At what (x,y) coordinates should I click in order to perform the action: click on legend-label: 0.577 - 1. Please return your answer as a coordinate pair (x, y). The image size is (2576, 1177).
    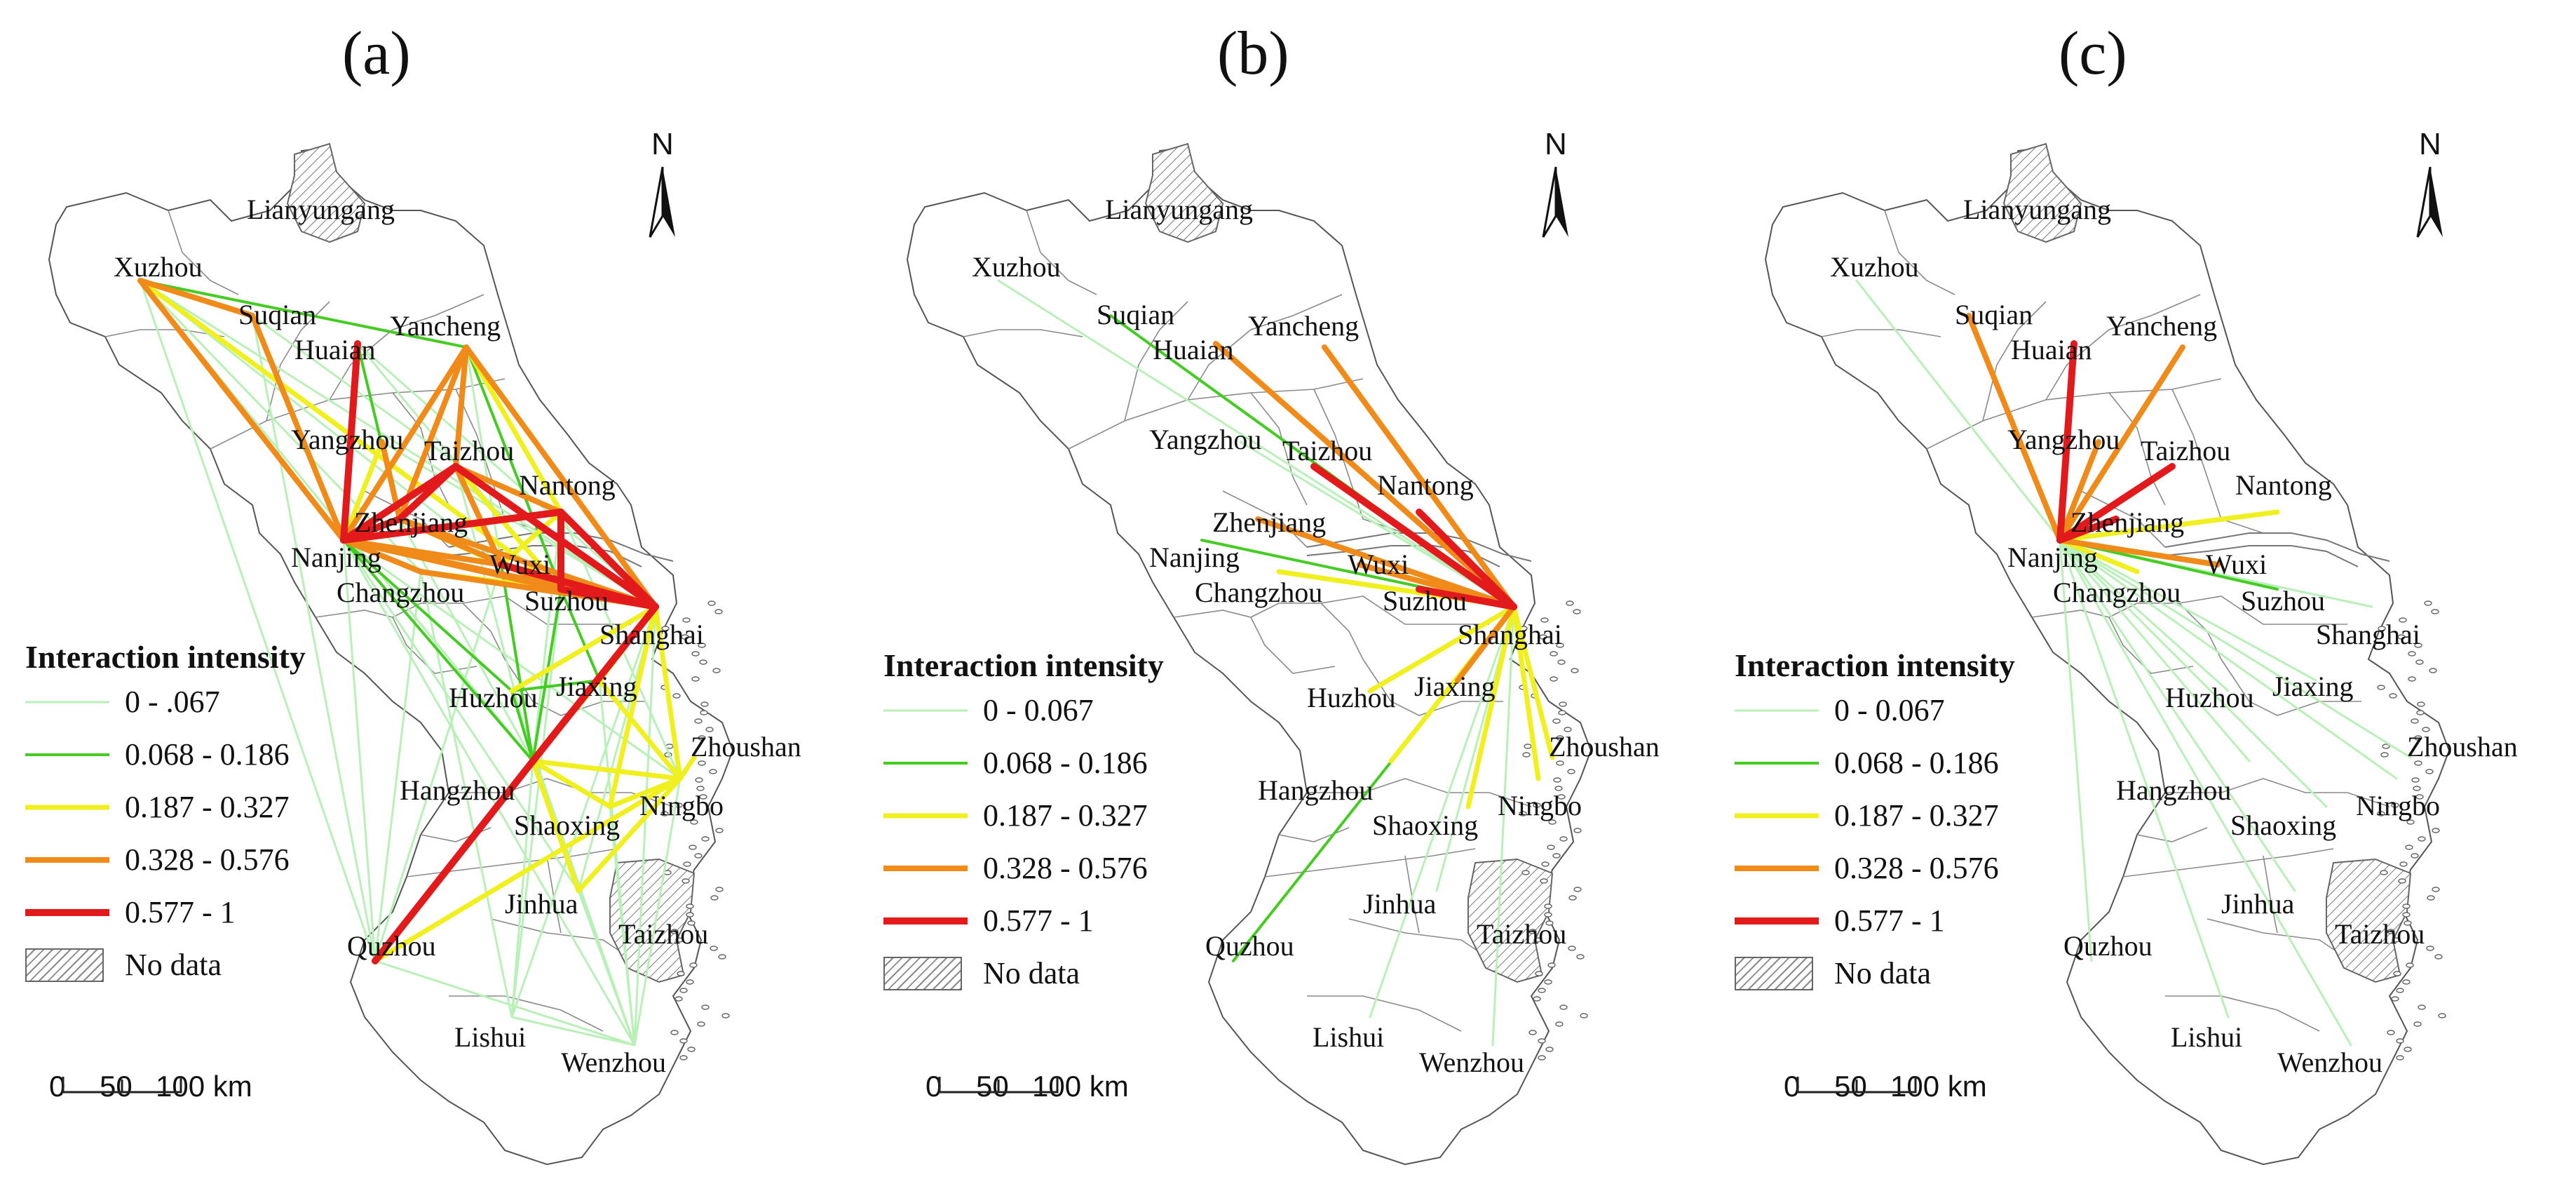
    Looking at the image, I should click on (1038, 920).